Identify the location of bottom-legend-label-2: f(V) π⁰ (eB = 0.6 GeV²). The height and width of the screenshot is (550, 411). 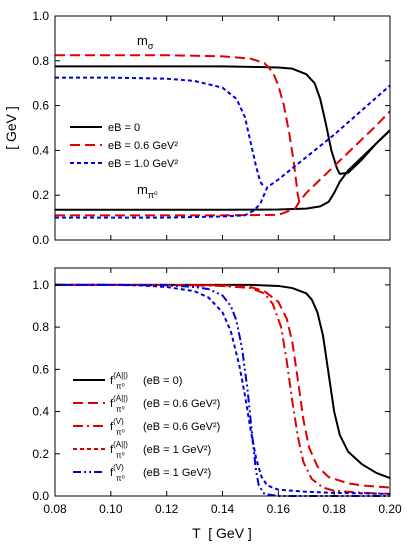
(165, 427).